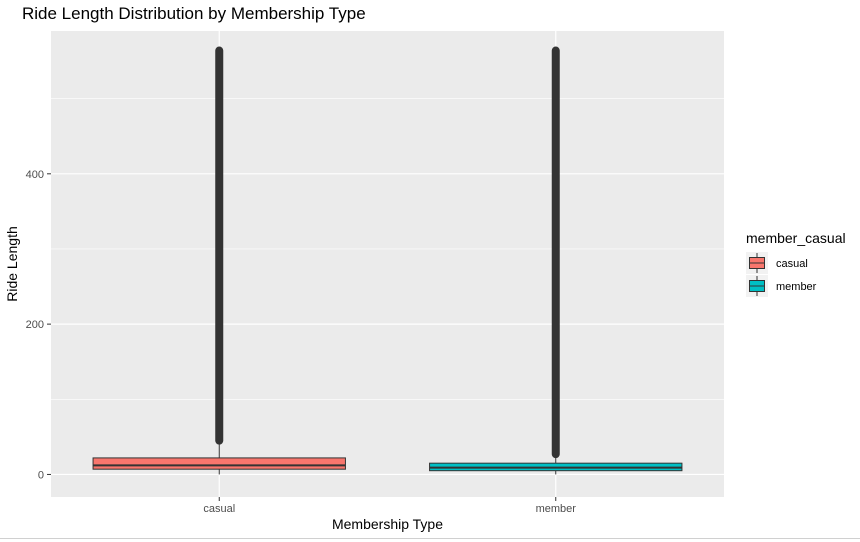 The width and height of the screenshot is (860, 542). Describe the element at coordinates (12, 264) in the screenshot. I see `y-axis-title: Ride Length` at that location.